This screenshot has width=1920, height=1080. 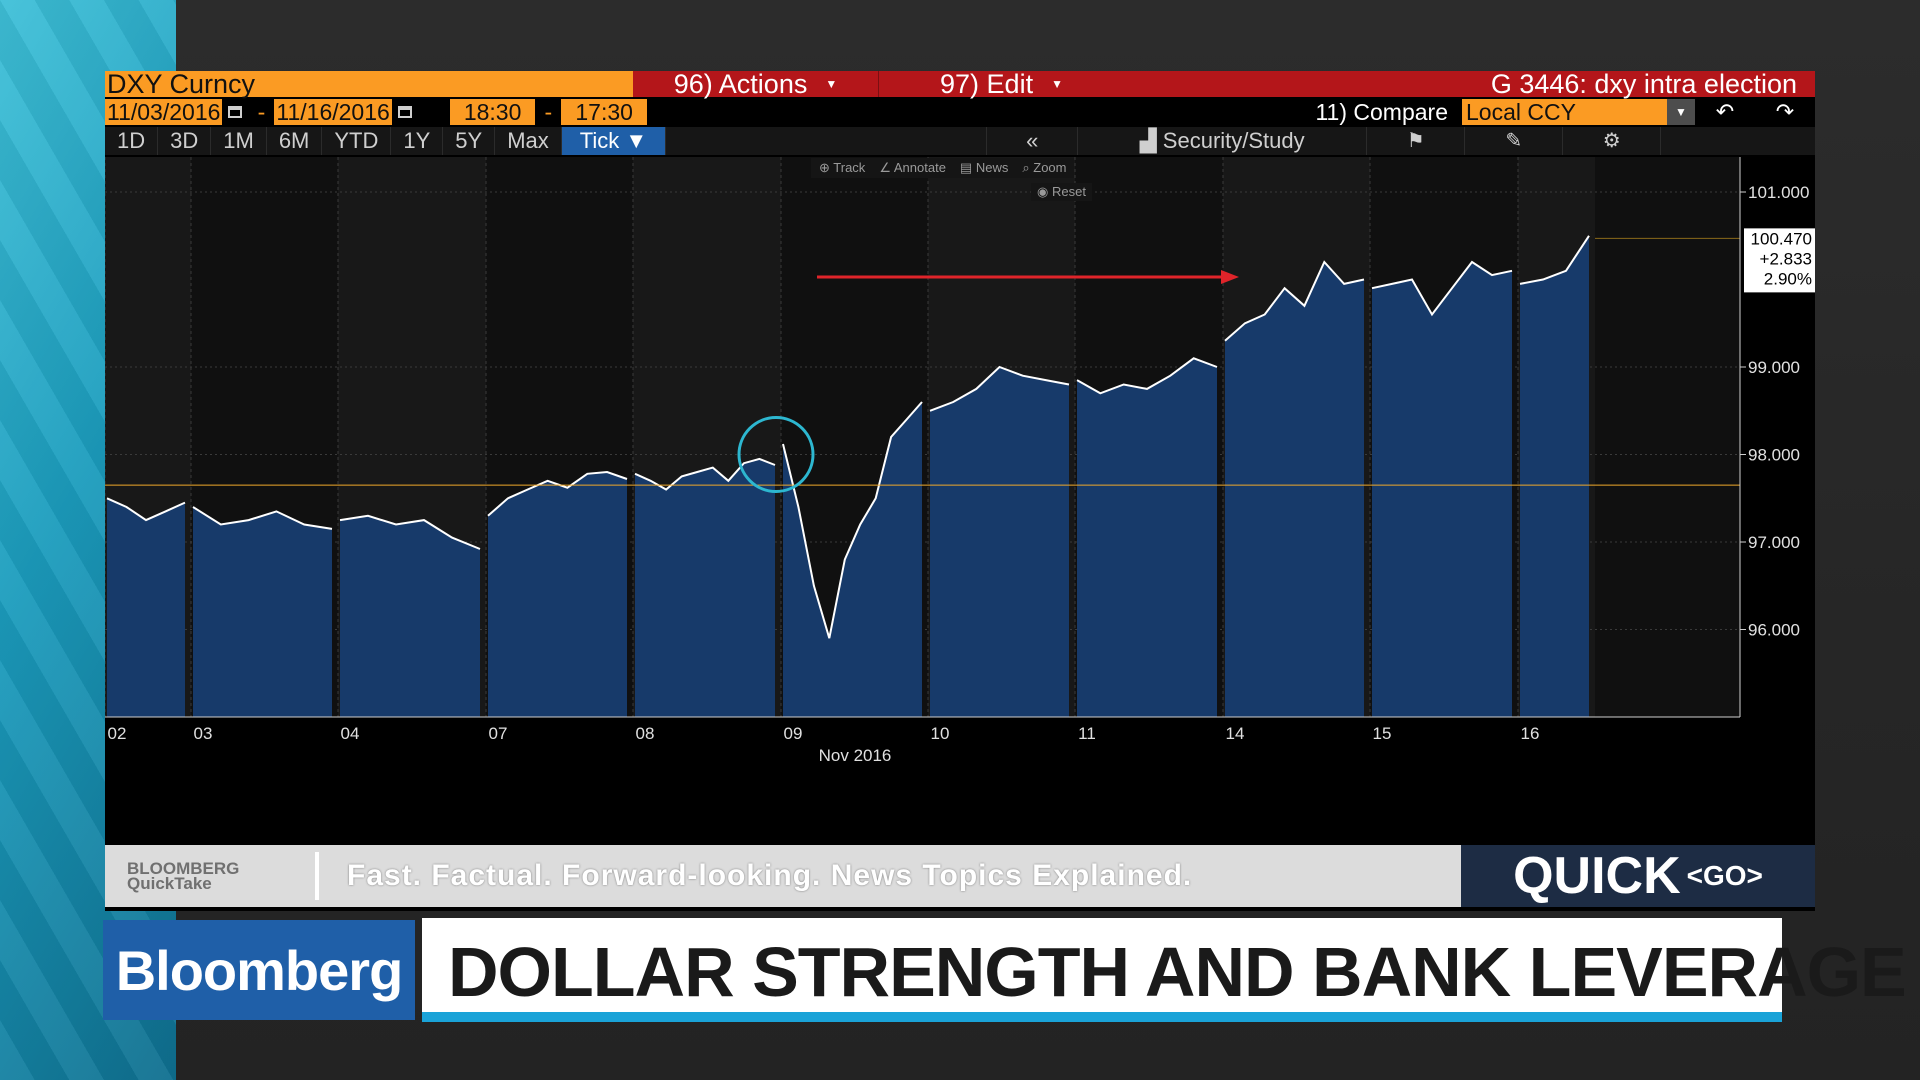 What do you see at coordinates (333, 112) in the screenshot?
I see `end-date-field: 11/16/2016` at bounding box center [333, 112].